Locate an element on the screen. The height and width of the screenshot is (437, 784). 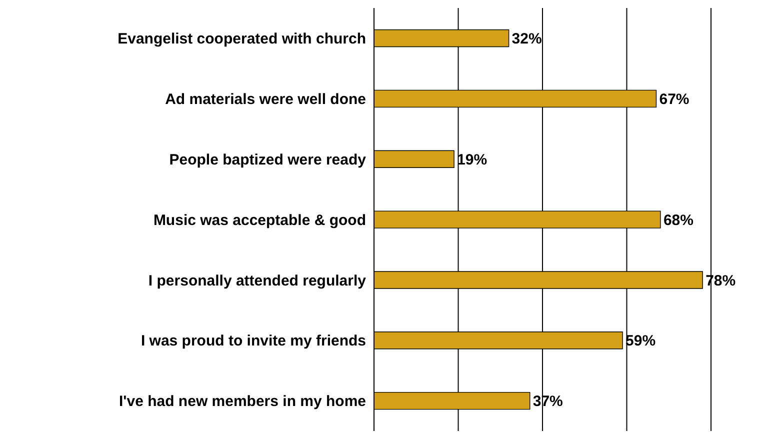
y-tick-label: I've had new members in my home is located at coordinates (242, 401).